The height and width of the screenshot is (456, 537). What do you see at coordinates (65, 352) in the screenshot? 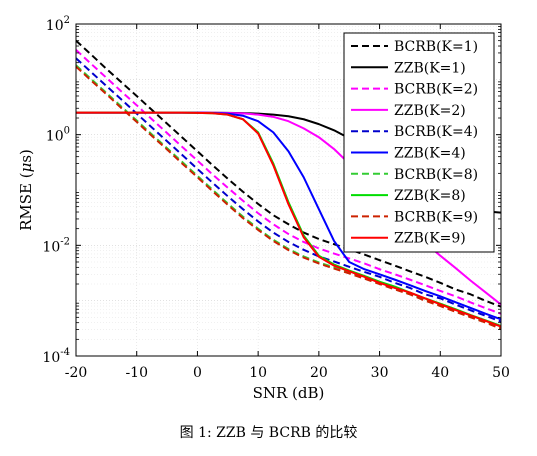
I see `y-tick-exponent: -4` at bounding box center [65, 352].